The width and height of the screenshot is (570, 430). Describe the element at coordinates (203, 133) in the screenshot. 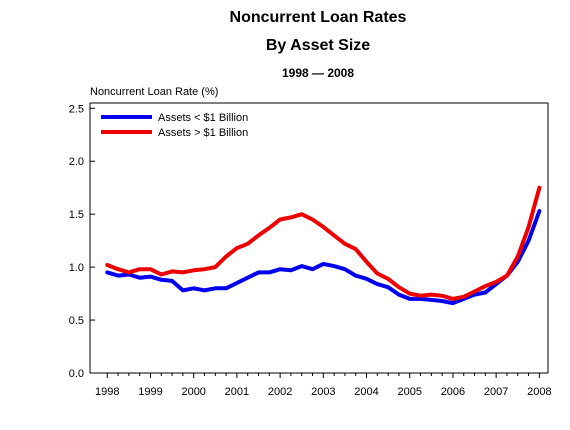

I see `legend-label: Assets > $1 Billion` at that location.